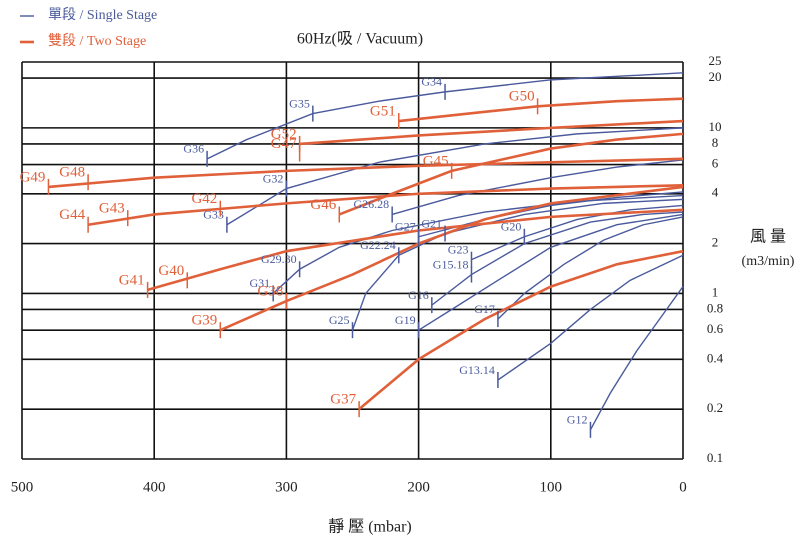 The height and width of the screenshot is (547, 805). I want to click on curve-label: G39, so click(204, 321).